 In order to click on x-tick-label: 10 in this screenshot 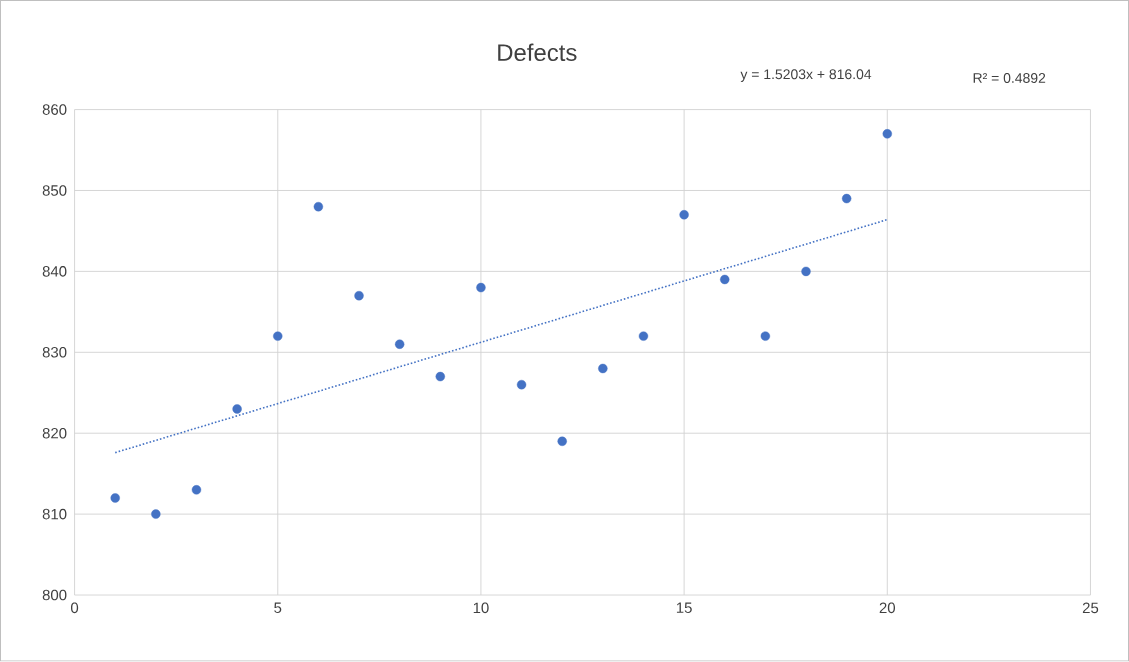, I will do `click(481, 608)`.